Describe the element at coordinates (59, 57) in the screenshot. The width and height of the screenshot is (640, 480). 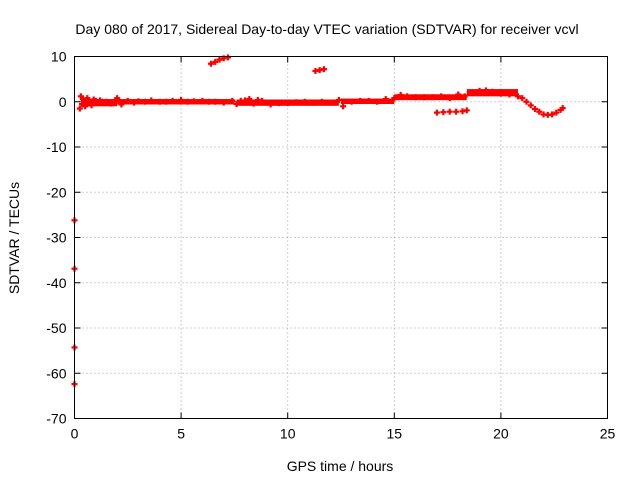
I see `y-tick-label: 10` at that location.